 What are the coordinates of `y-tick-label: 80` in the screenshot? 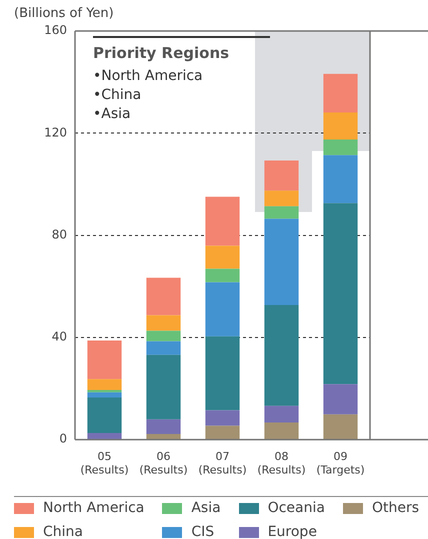 It's located at (59, 234).